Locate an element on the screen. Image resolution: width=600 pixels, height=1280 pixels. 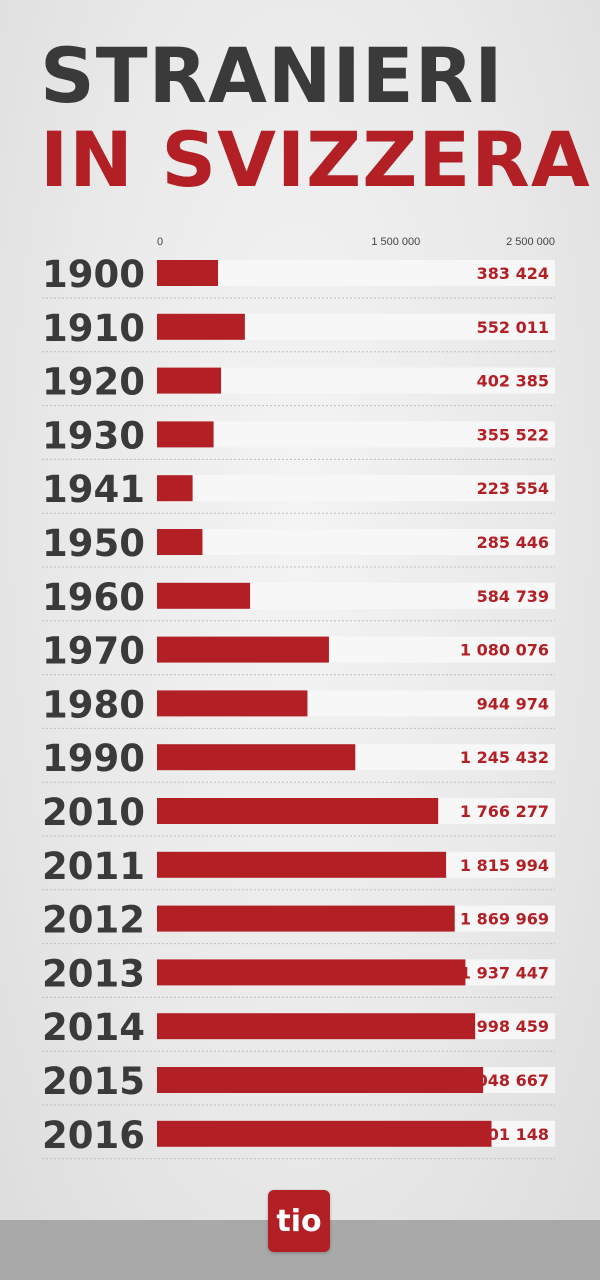
category-label: 2015 is located at coordinates (93, 1081).